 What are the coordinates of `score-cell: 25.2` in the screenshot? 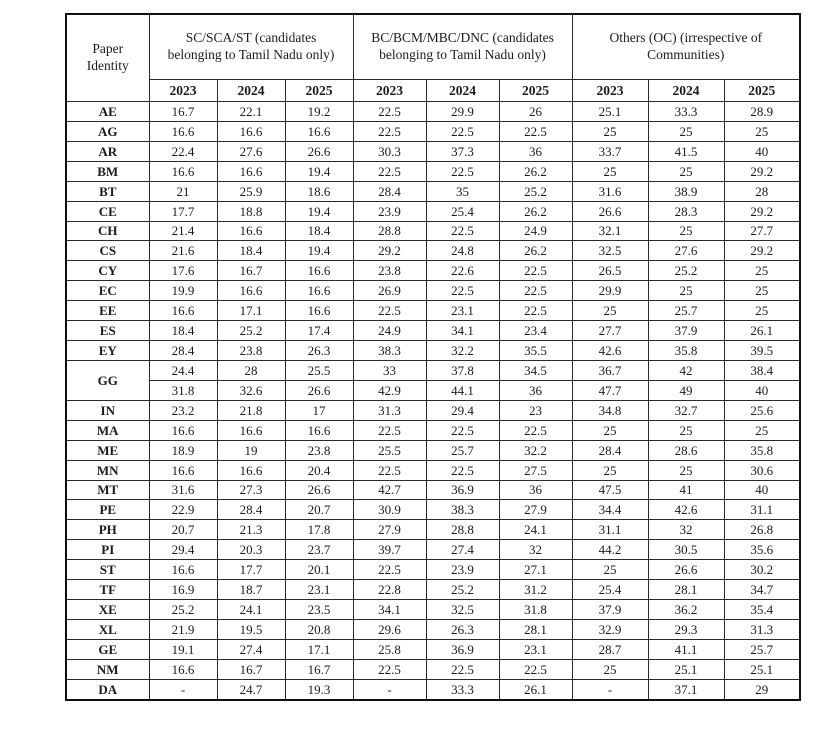 It's located at (251, 331).